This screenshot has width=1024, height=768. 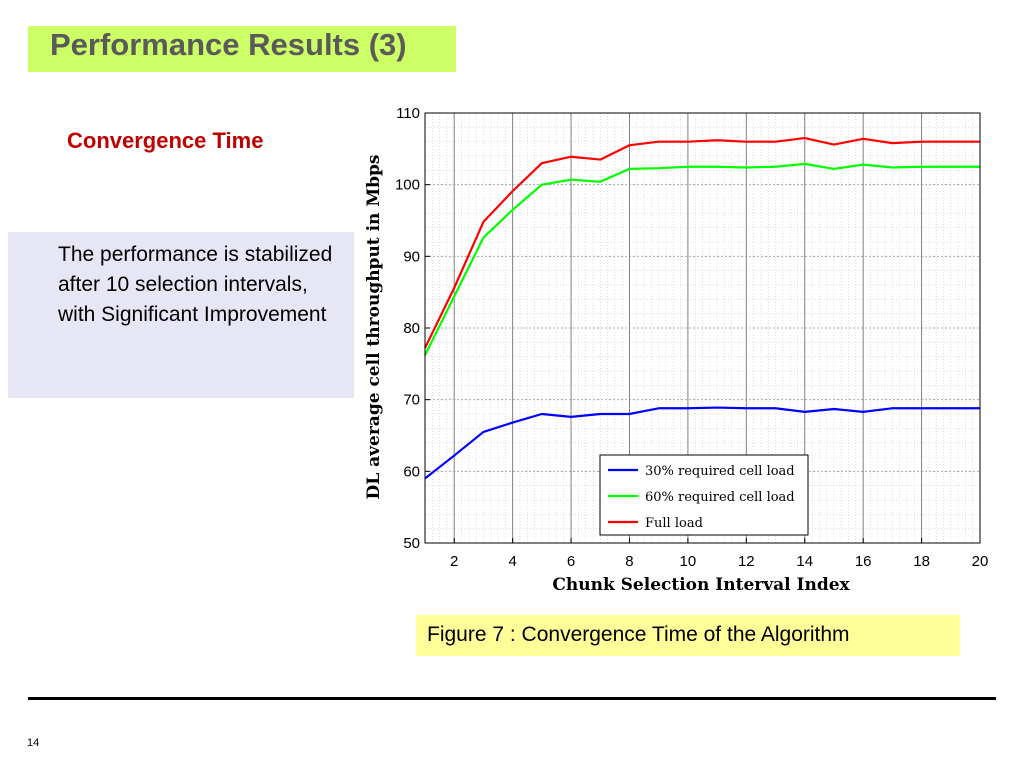 I want to click on title-box: Performance Results (3), so click(x=242, y=49).